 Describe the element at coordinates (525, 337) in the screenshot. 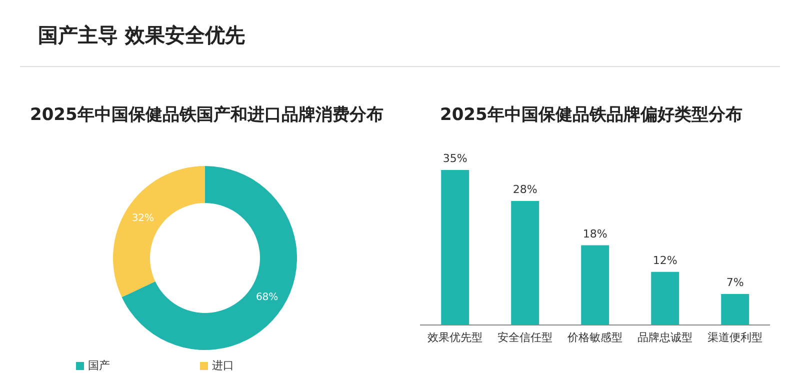

I see `x-tick-label: 安全信任型` at that location.